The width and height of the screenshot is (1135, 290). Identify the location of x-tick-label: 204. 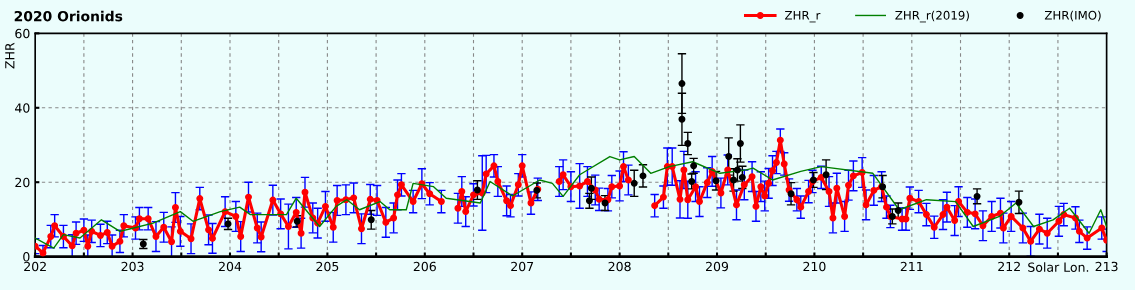
(230, 266).